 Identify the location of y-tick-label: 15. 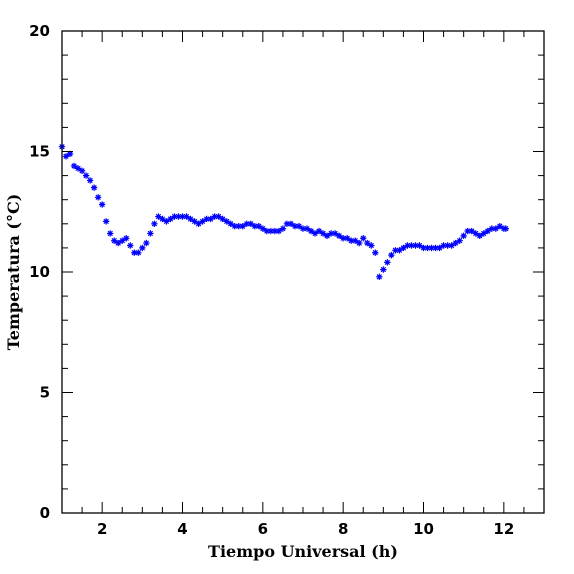
(39, 152).